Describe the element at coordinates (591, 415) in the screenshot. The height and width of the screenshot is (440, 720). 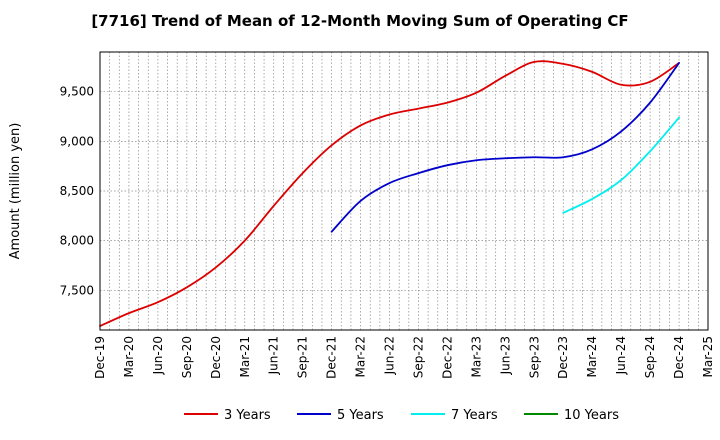
I see `legend-label-10-years: 10 Years` at that location.